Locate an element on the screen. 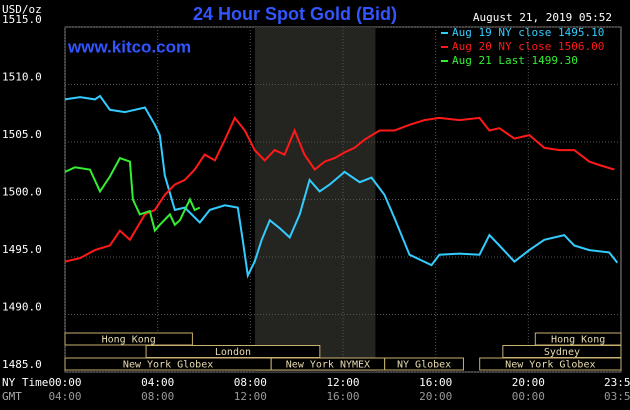 This screenshot has height=410, width=630. x2-tick-label: 12:00 is located at coordinates (250, 396).